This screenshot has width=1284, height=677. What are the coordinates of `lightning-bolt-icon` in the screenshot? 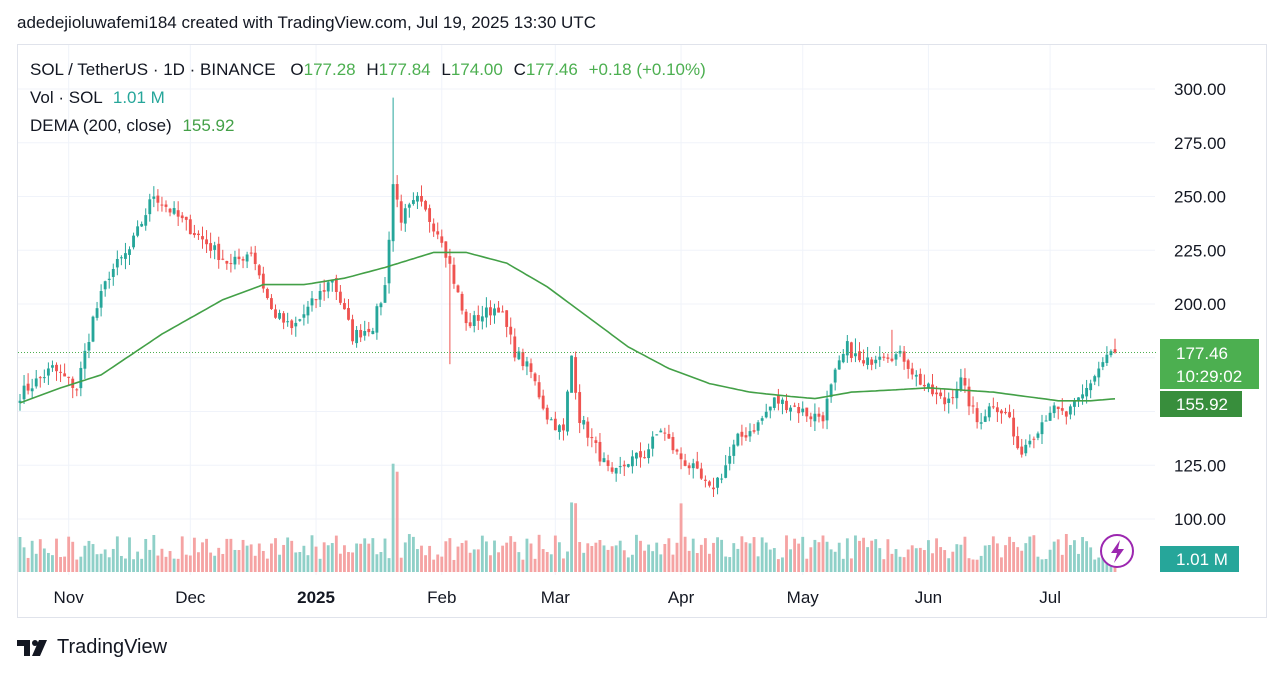 It's located at (1117, 551).